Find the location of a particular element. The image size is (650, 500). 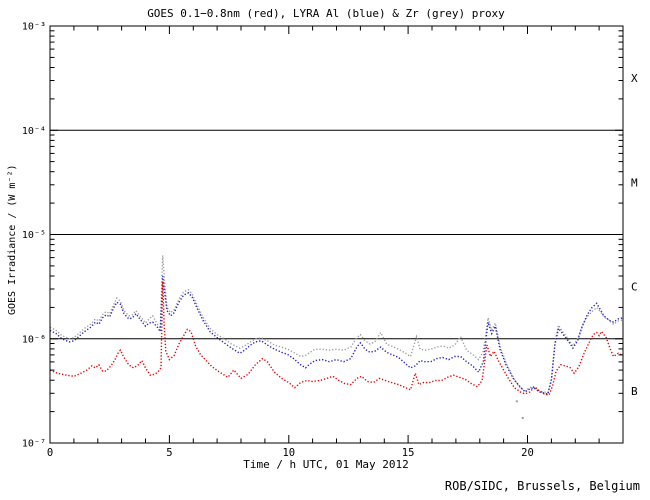

y-tick-labels: 10⁻³ 10⁻⁴ 10⁻⁵ 10⁻⁶ 10⁻⁷ is located at coordinates (34, 236).